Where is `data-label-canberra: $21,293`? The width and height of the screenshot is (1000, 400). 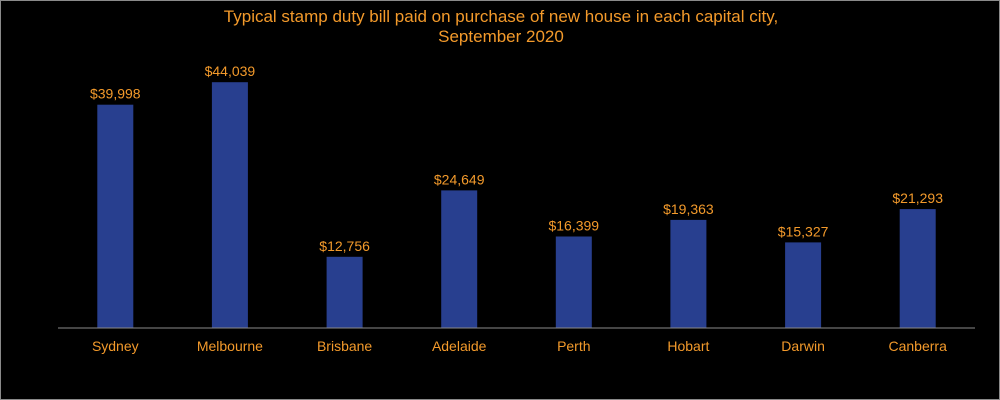 data-label-canberra: $21,293 is located at coordinates (917, 198).